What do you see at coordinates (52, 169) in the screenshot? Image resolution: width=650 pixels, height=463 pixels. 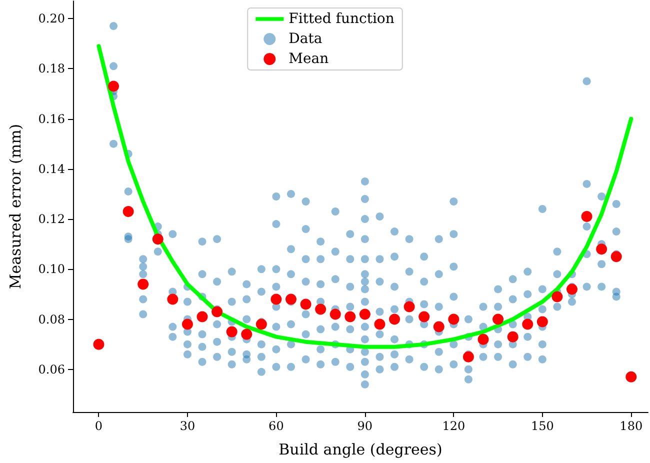 I see `y-tick-label: 0.14` at bounding box center [52, 169].